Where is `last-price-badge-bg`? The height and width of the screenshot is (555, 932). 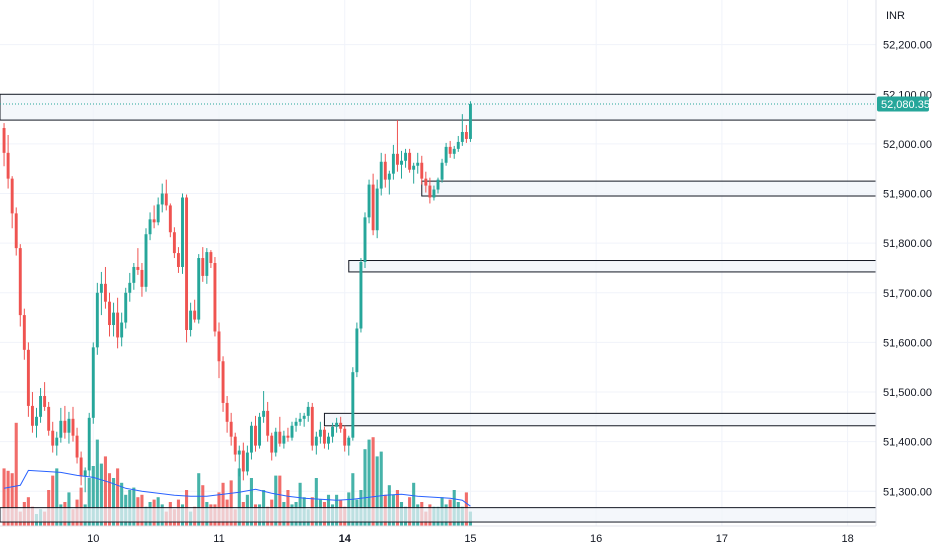
last-price-badge-bg is located at coordinates (903, 104).